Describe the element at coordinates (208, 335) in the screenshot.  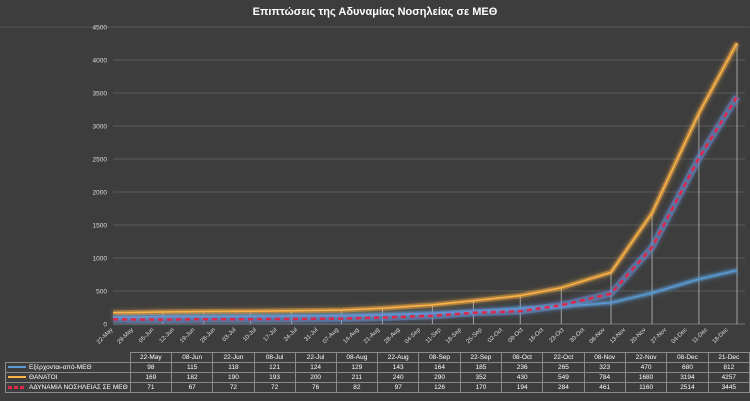
I see `x-tick-label: 26-Jun` at that location.